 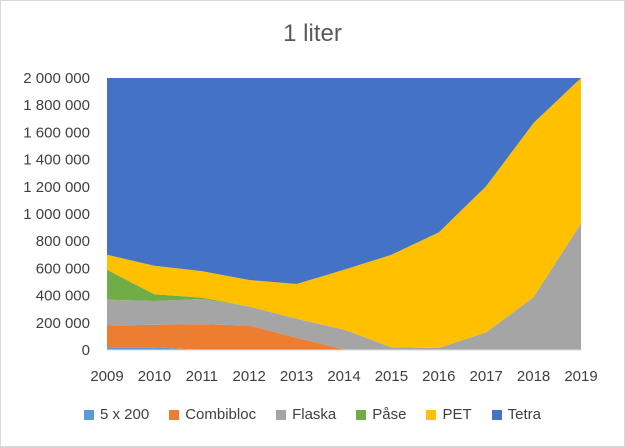 I want to click on legend-item: Combibloc, so click(x=212, y=414).